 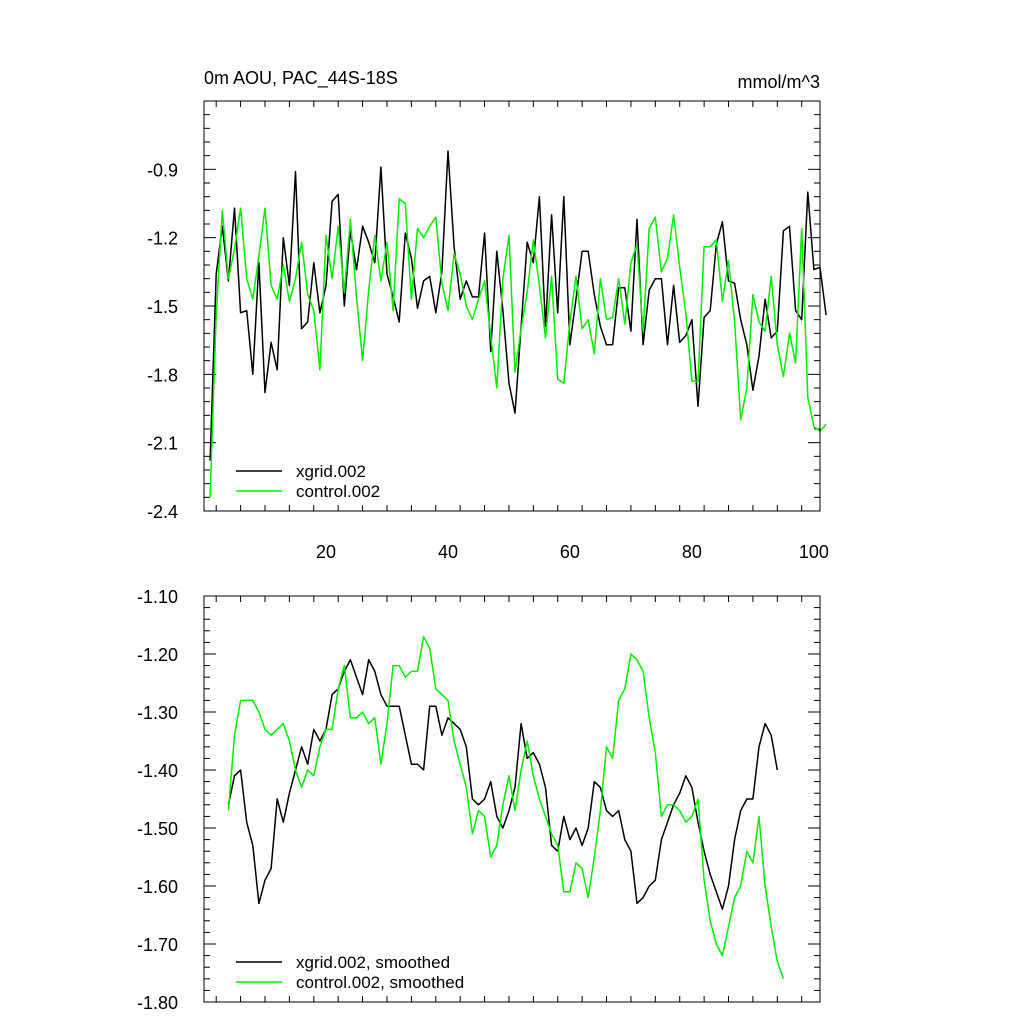 I want to click on top-xtick-label: 20, so click(x=326, y=552).